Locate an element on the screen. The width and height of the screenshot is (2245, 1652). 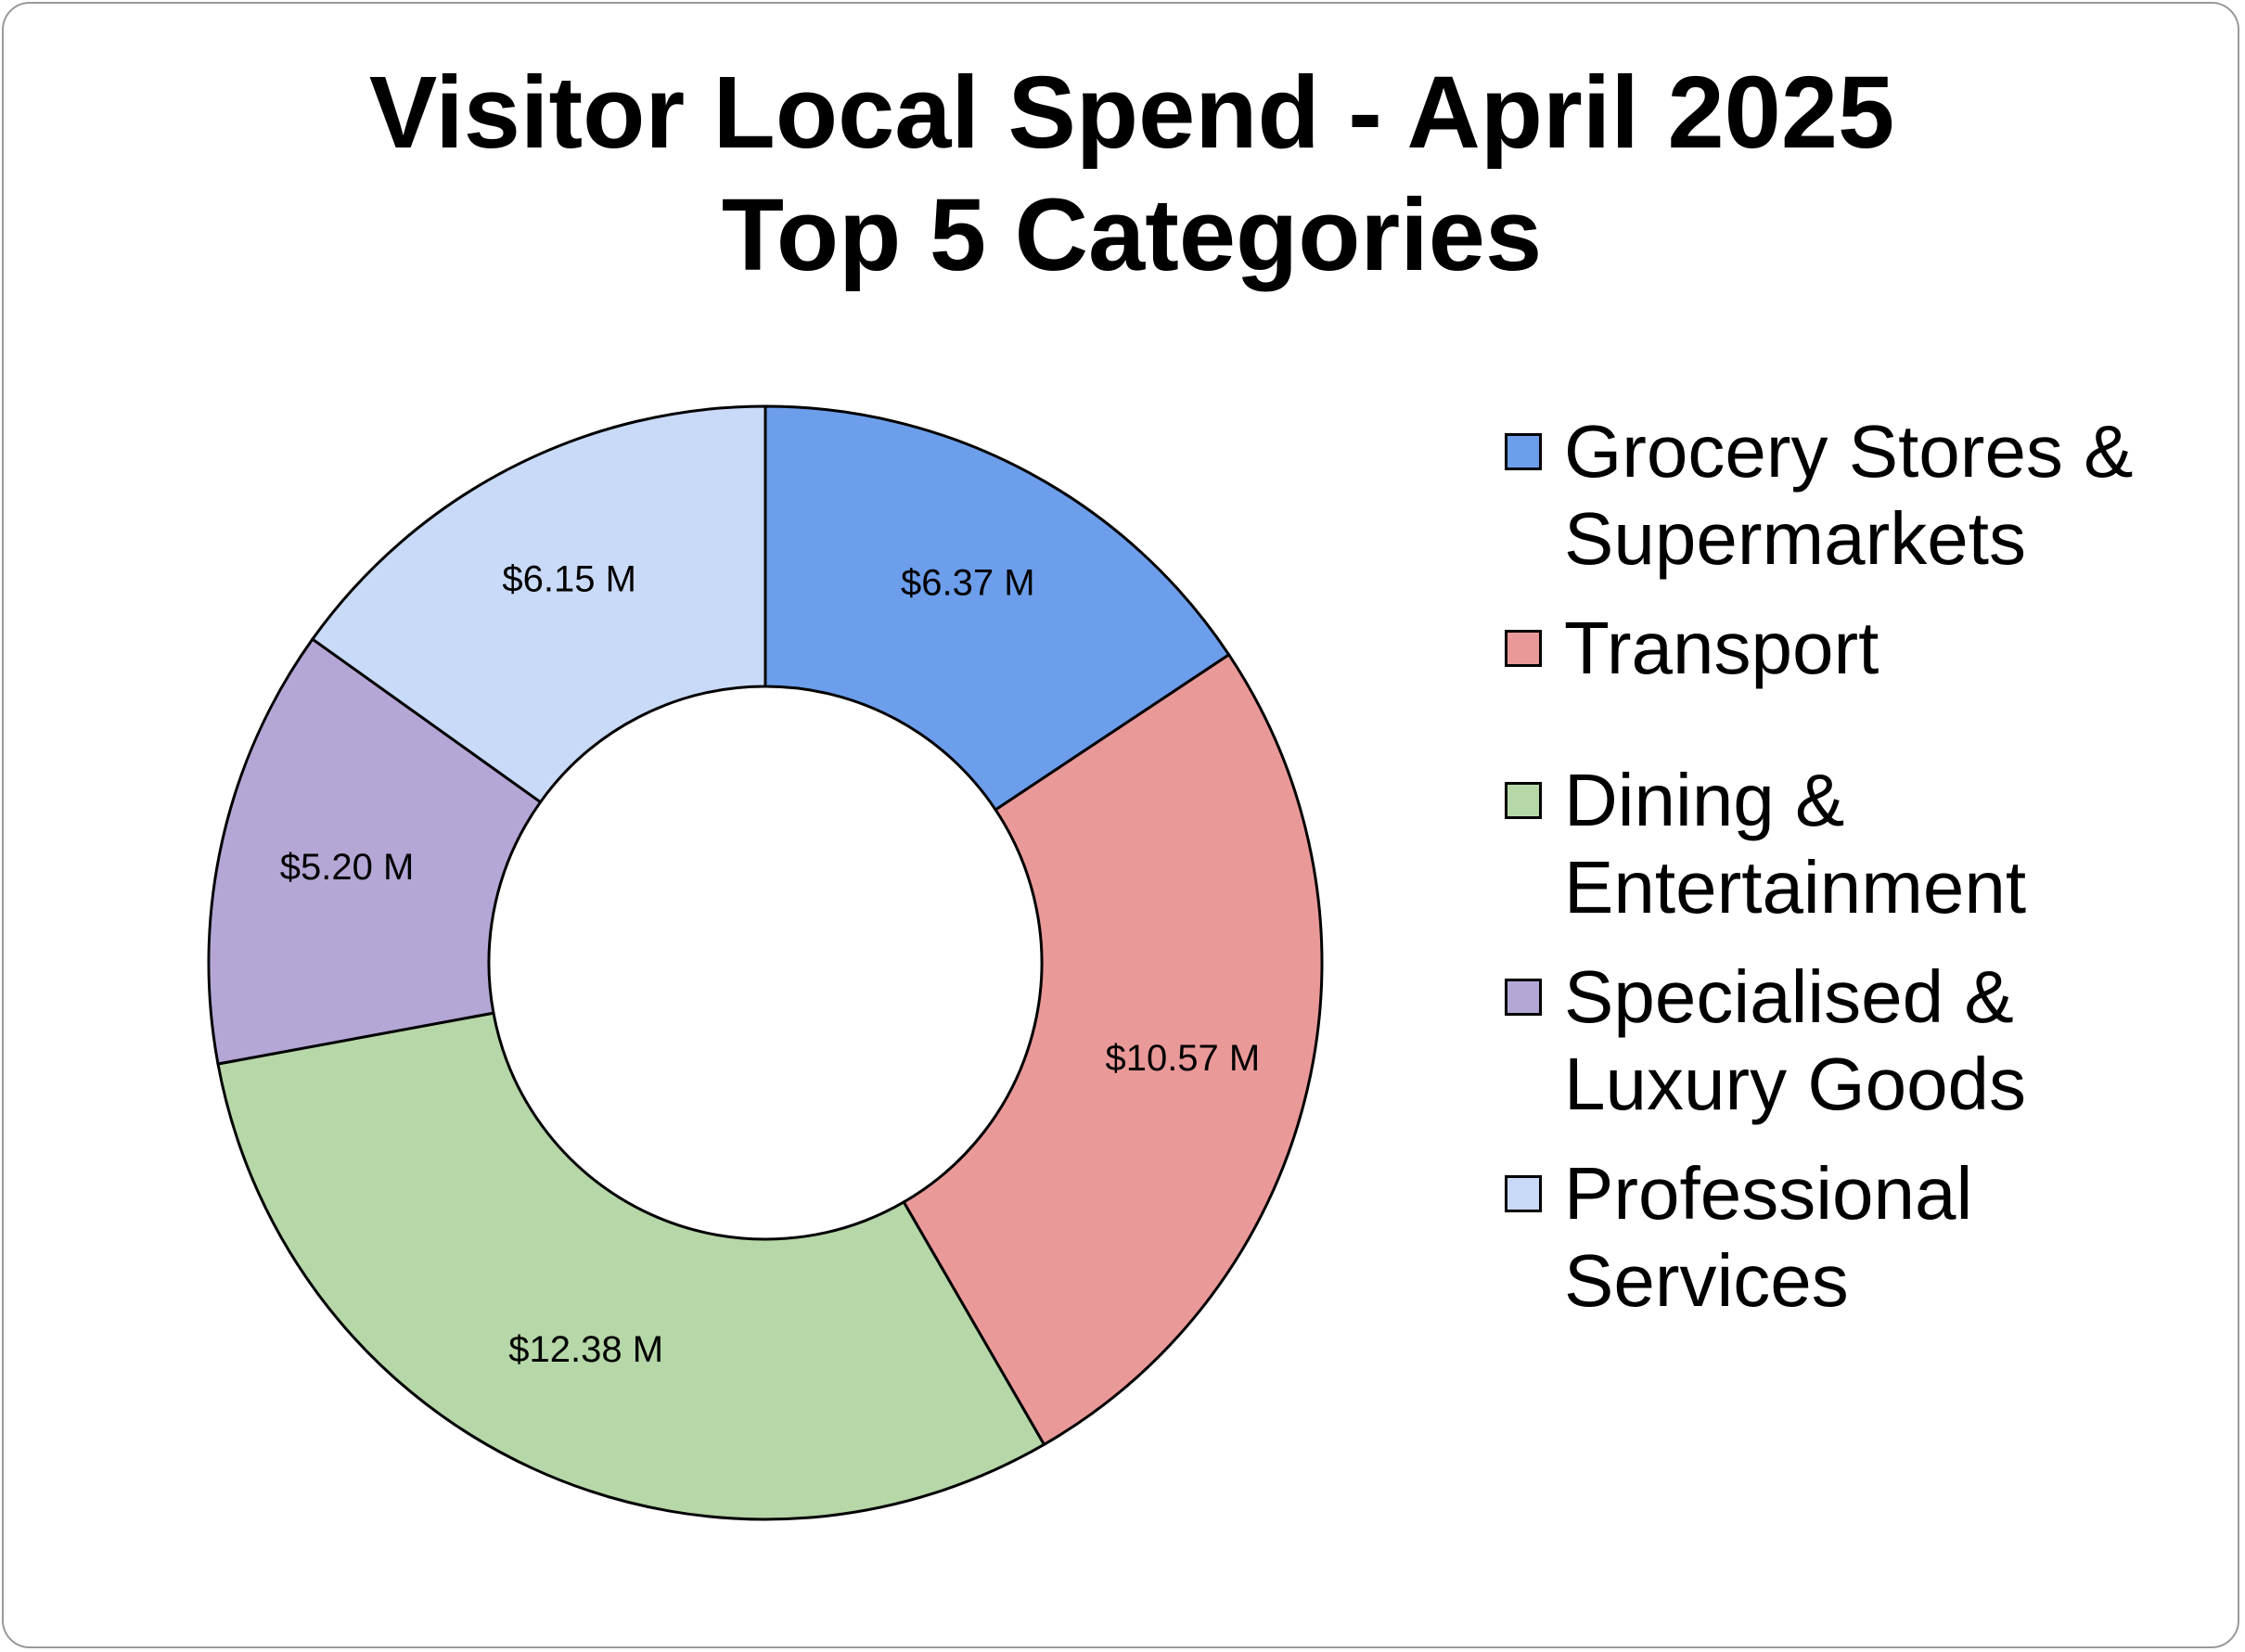
data-label: $12.38 M is located at coordinates (585, 1349).